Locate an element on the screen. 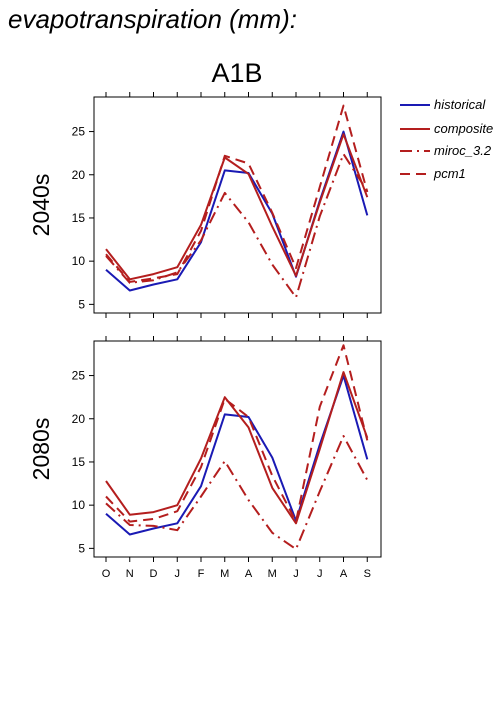 The height and width of the screenshot is (709, 501). scenario-title: A1B is located at coordinates (236, 73).